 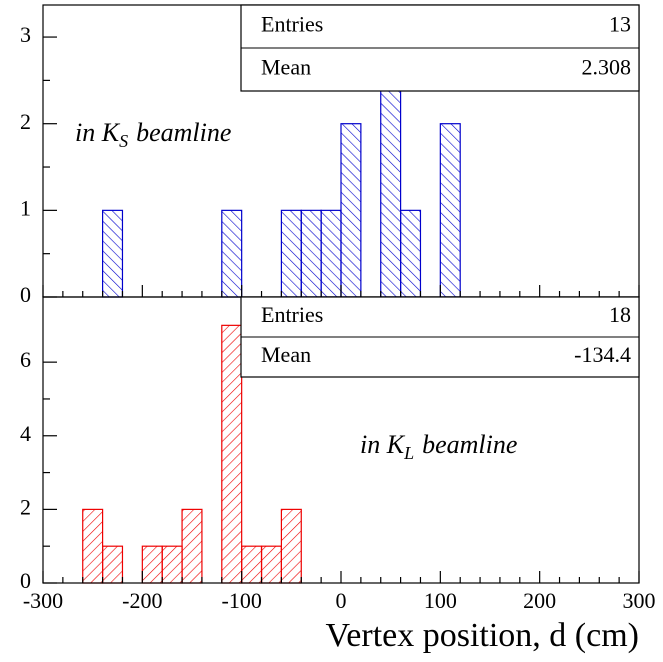 I want to click on stats-value: -134.4, so click(x=602, y=354).